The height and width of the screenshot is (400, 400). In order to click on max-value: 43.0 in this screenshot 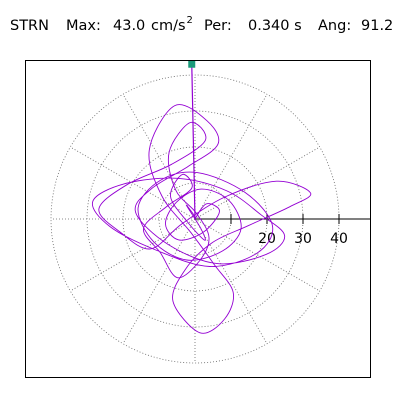, I will do `click(129, 26)`.